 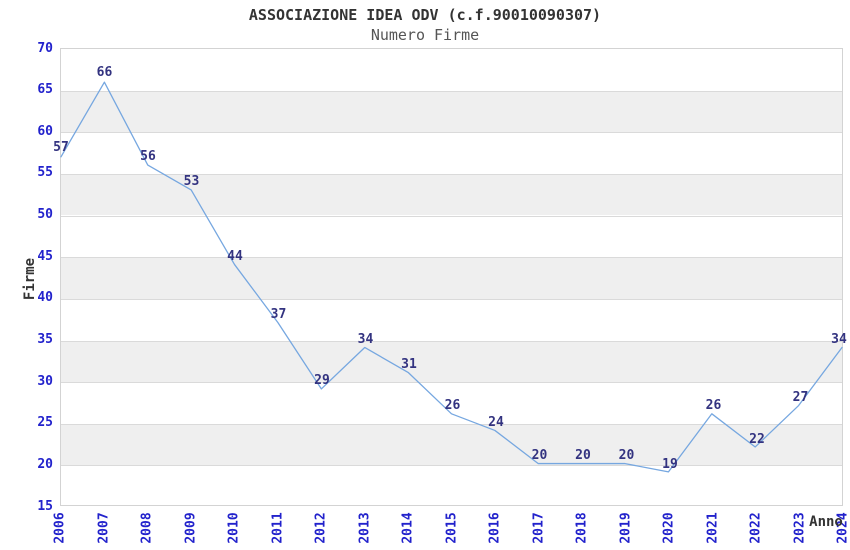 I want to click on data-point-label: 24, so click(x=496, y=423).